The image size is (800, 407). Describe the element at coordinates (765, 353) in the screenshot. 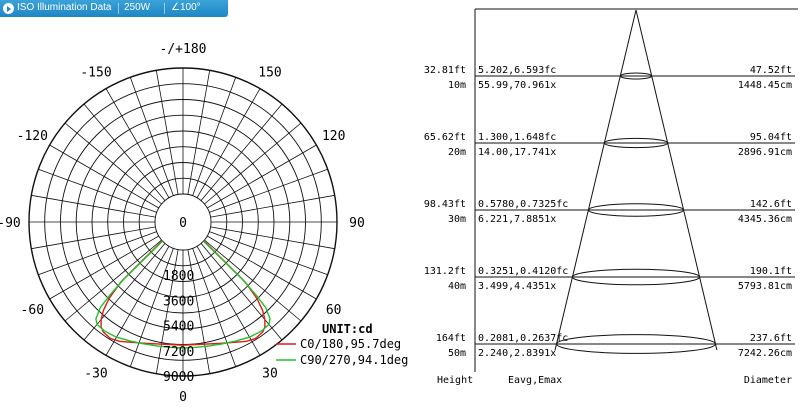

I see `diameter-cm: 7242.26cm` at that location.